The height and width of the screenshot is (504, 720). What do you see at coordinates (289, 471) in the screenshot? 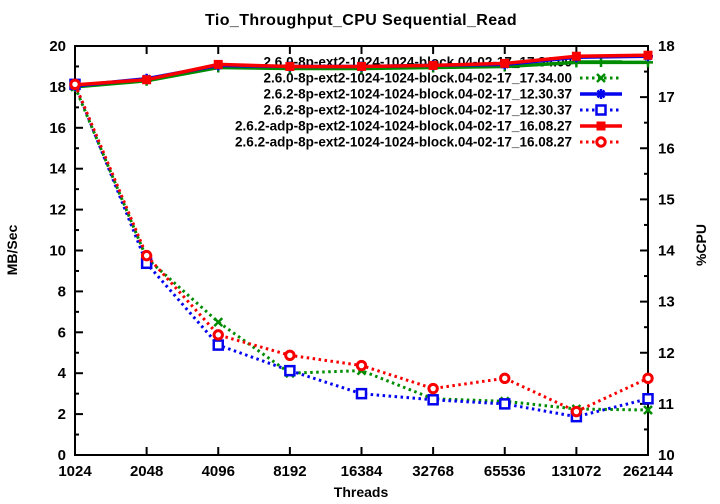
I see `x-tick-label: 8192` at bounding box center [289, 471].